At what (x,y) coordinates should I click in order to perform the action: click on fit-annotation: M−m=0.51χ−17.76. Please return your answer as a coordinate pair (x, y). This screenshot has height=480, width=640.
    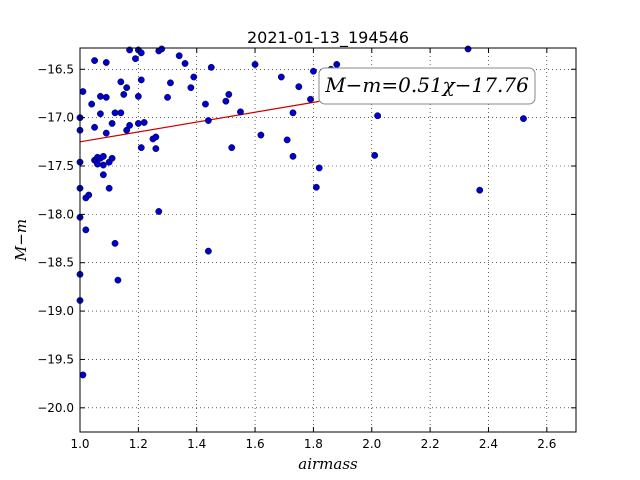
    Looking at the image, I should click on (427, 86).